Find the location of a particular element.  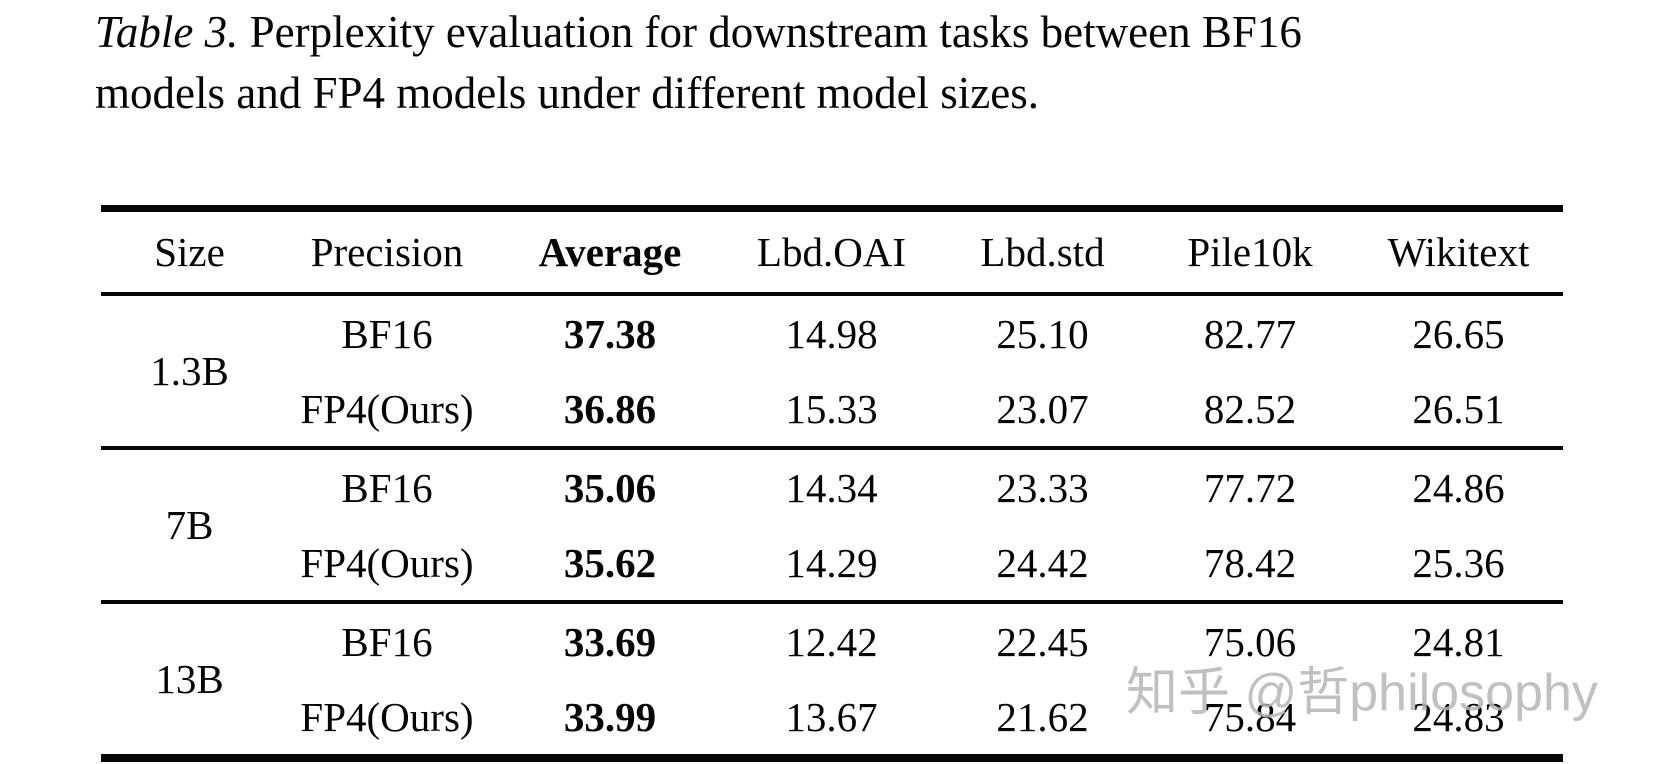

cell-lbd-std: 23.33 is located at coordinates (1042, 487).